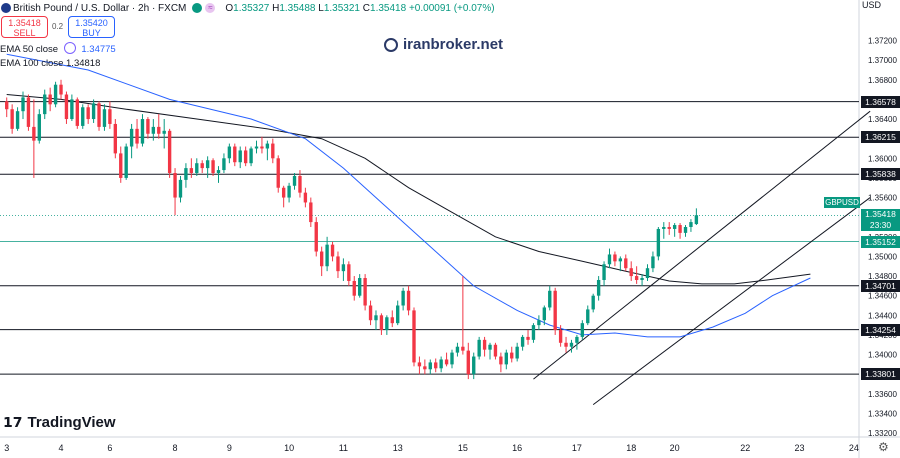 Image resolution: width=900 pixels, height=458 pixels. What do you see at coordinates (6, 8) in the screenshot?
I see `flag-icon` at bounding box center [6, 8].